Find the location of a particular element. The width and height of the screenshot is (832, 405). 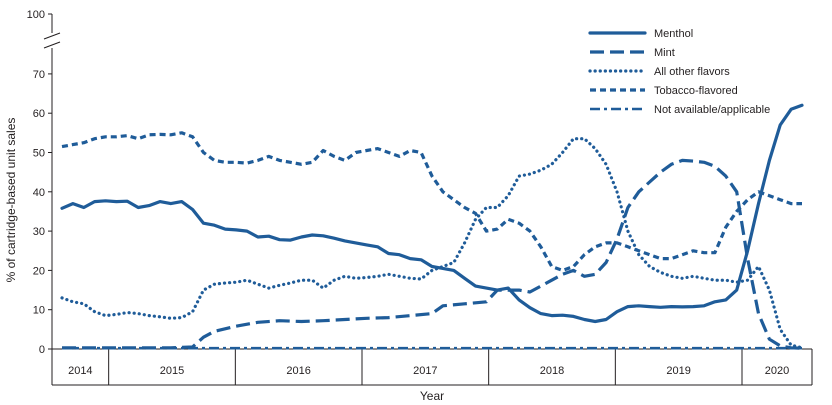

y-ticks: 0 10 20 30 40 50 60 70 100 is located at coordinates (39, 182).